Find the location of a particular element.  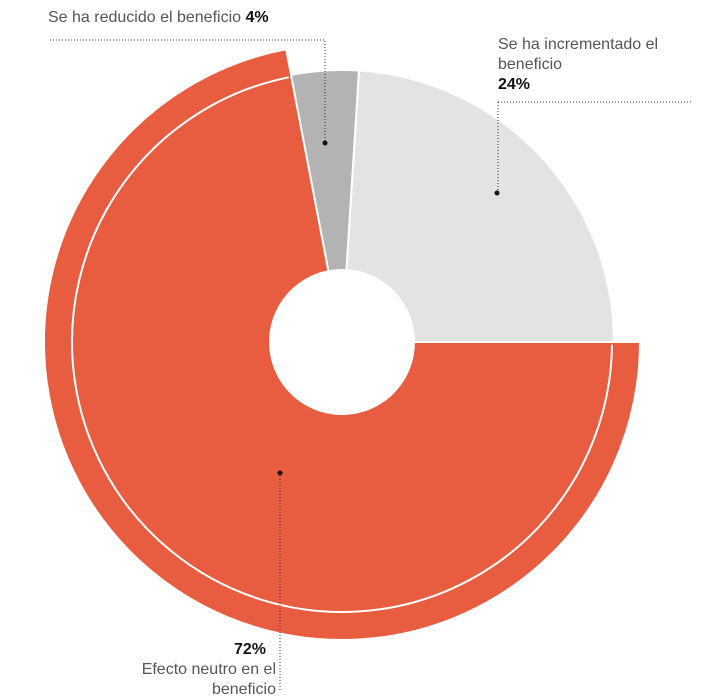

value-label: 24% is located at coordinates (514, 84).